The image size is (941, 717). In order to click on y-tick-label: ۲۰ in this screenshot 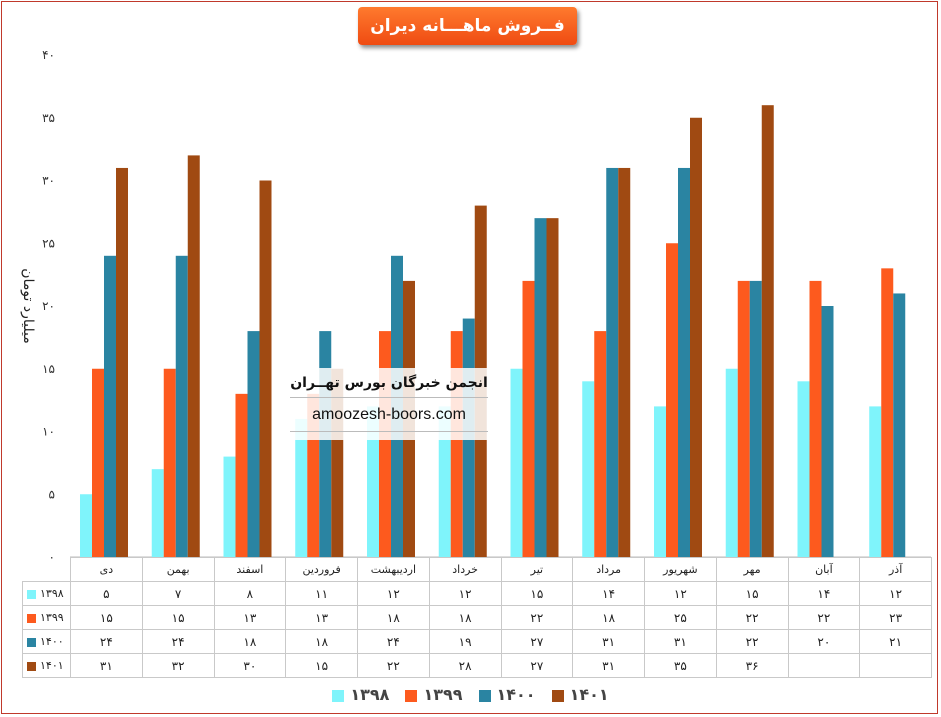, I will do `click(48, 306)`.